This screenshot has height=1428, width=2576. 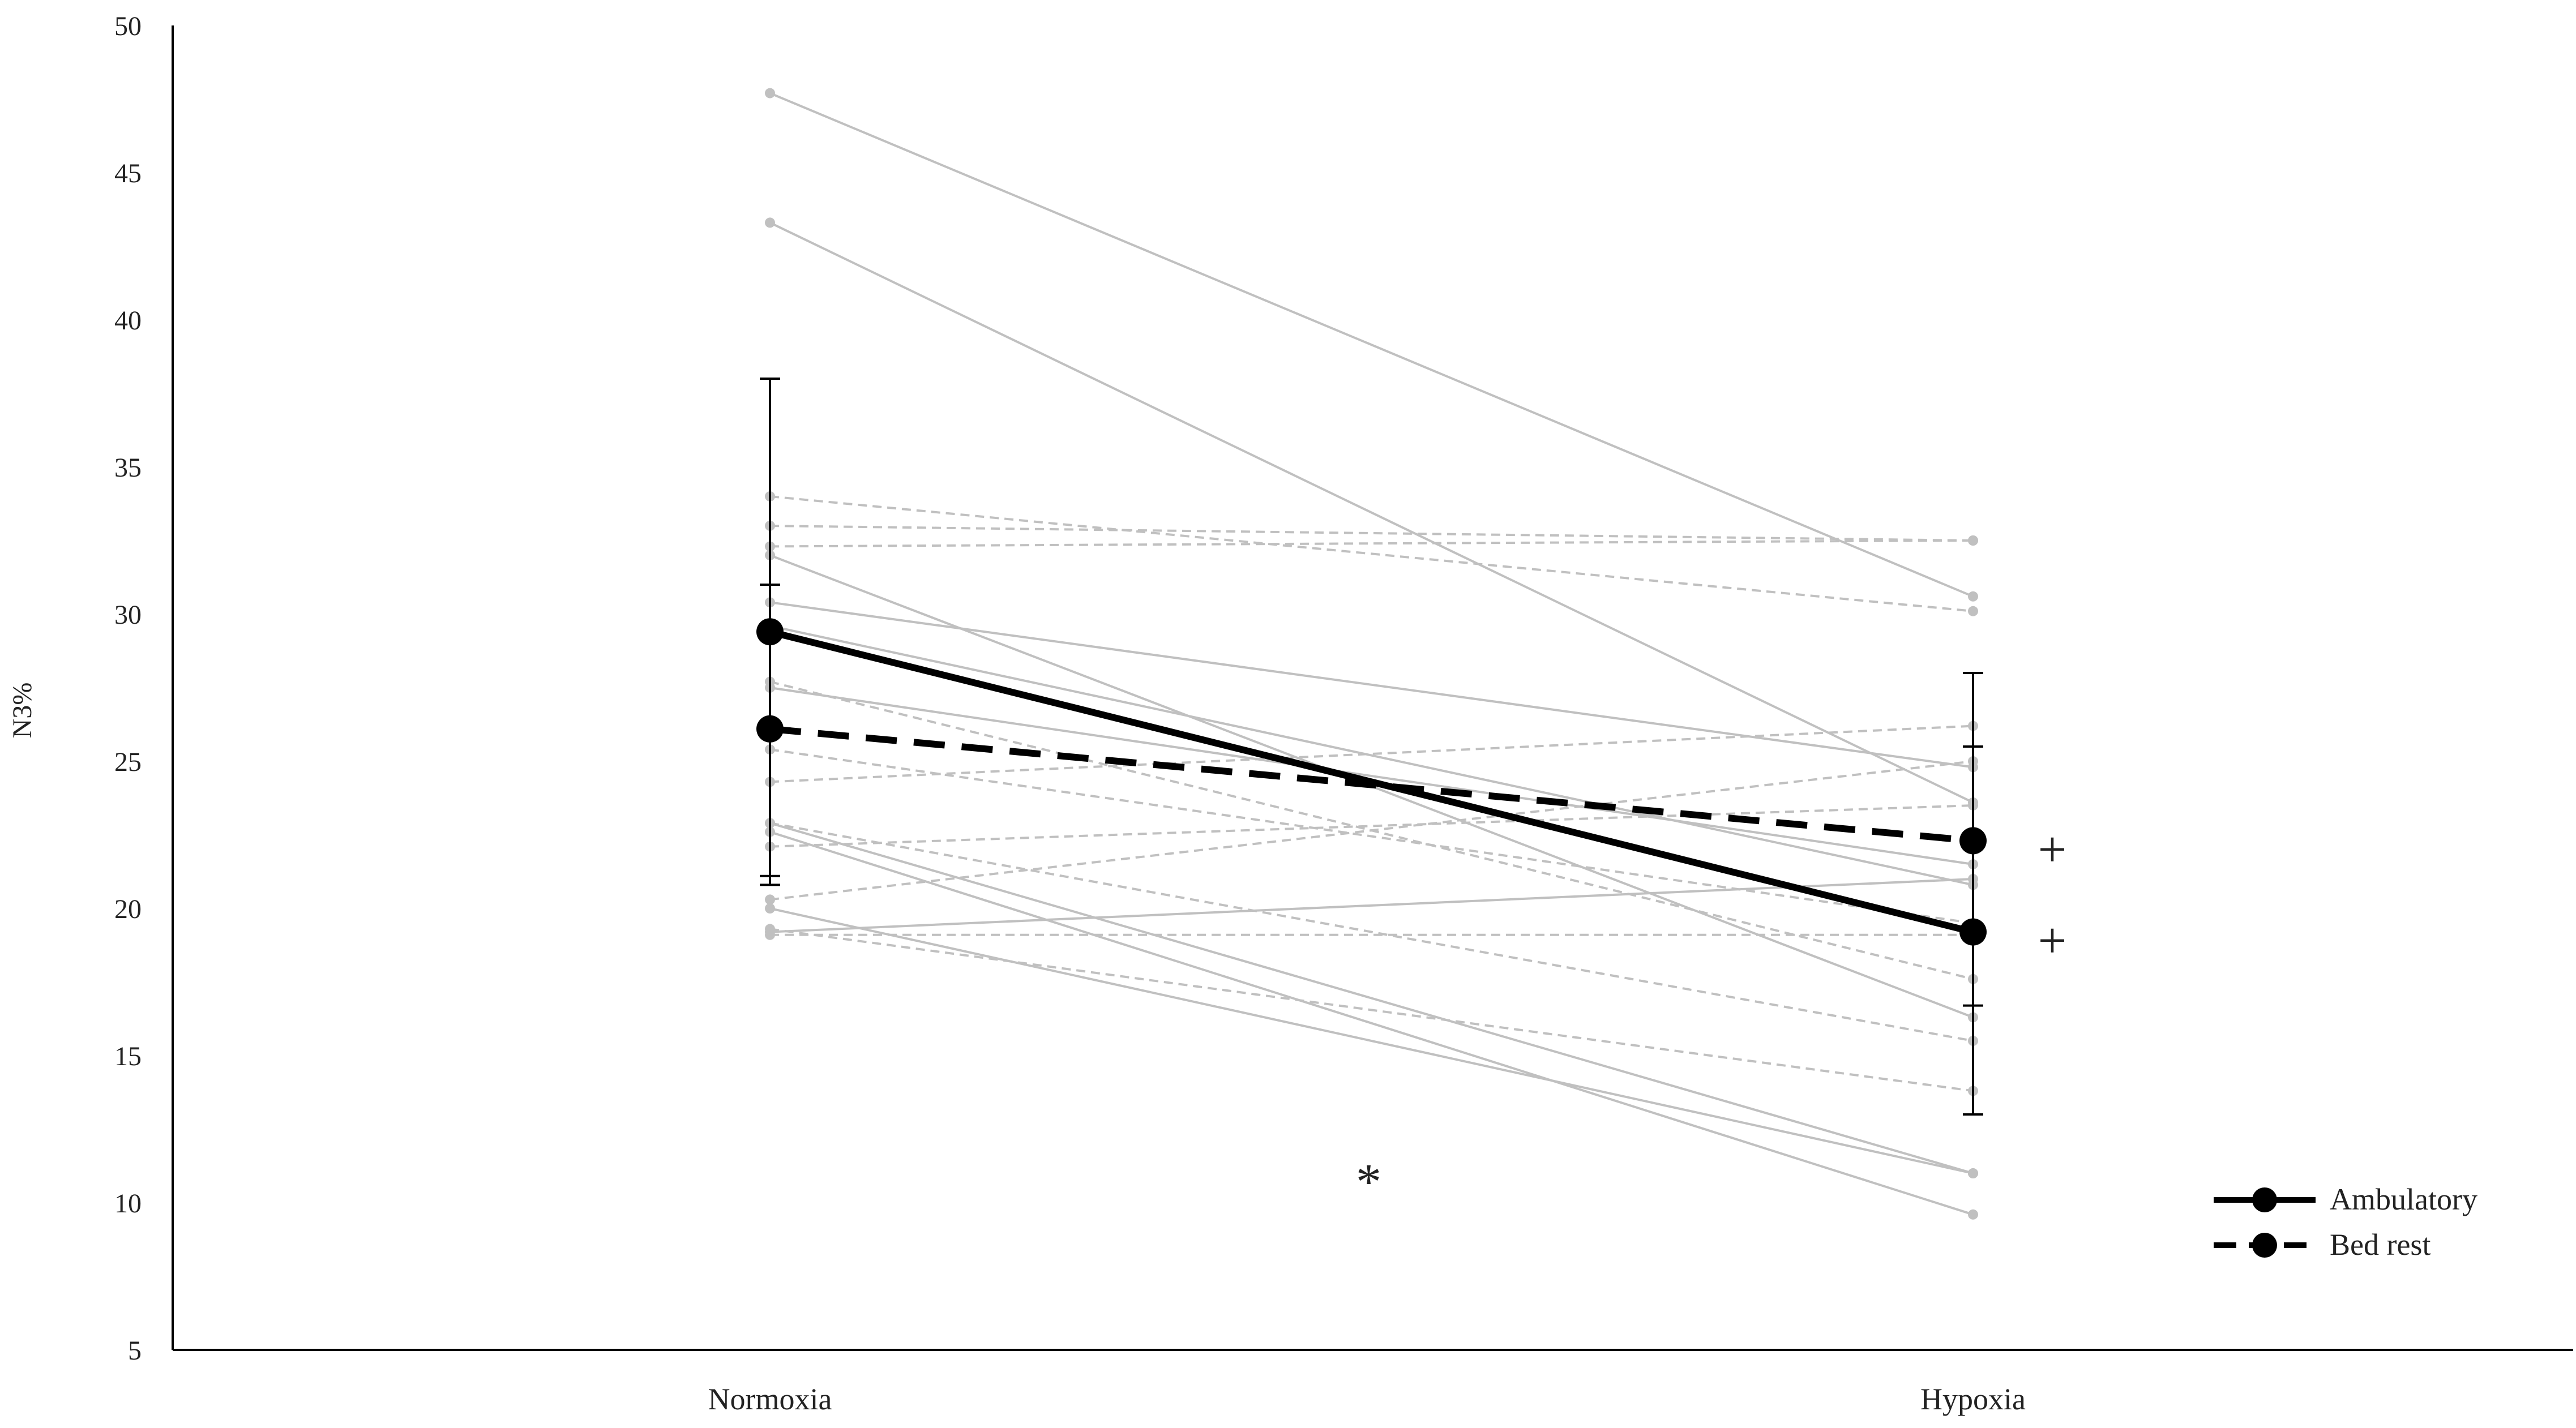 What do you see at coordinates (2345, 1222) in the screenshot?
I see `legend: Ambulatory Bed rest` at bounding box center [2345, 1222].